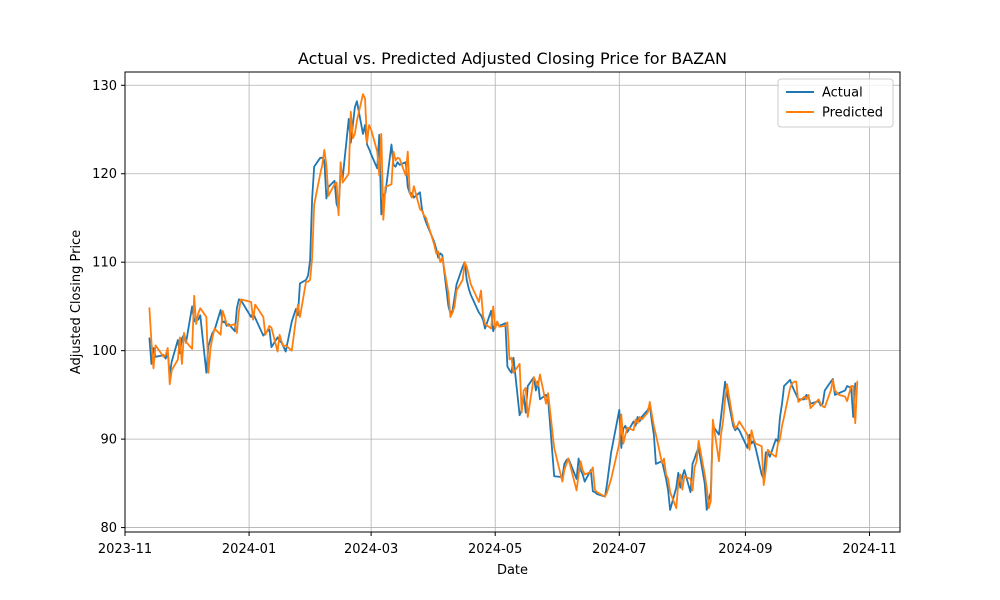 This screenshot has width=1000, height=600. I want to click on x-tick-label: 2024-11, so click(869, 549).